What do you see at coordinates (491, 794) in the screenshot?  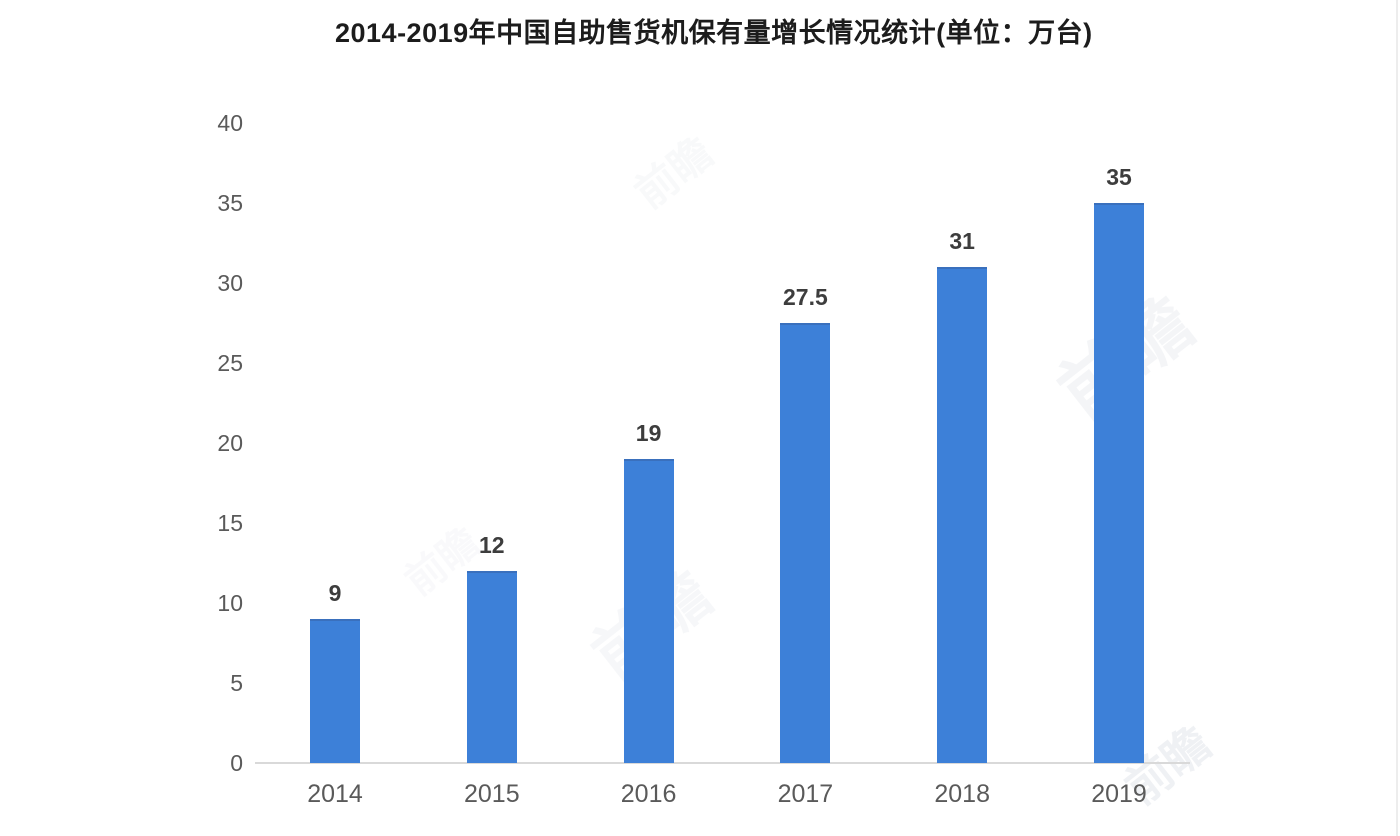 I see `x-tick-label: 2015` at bounding box center [491, 794].